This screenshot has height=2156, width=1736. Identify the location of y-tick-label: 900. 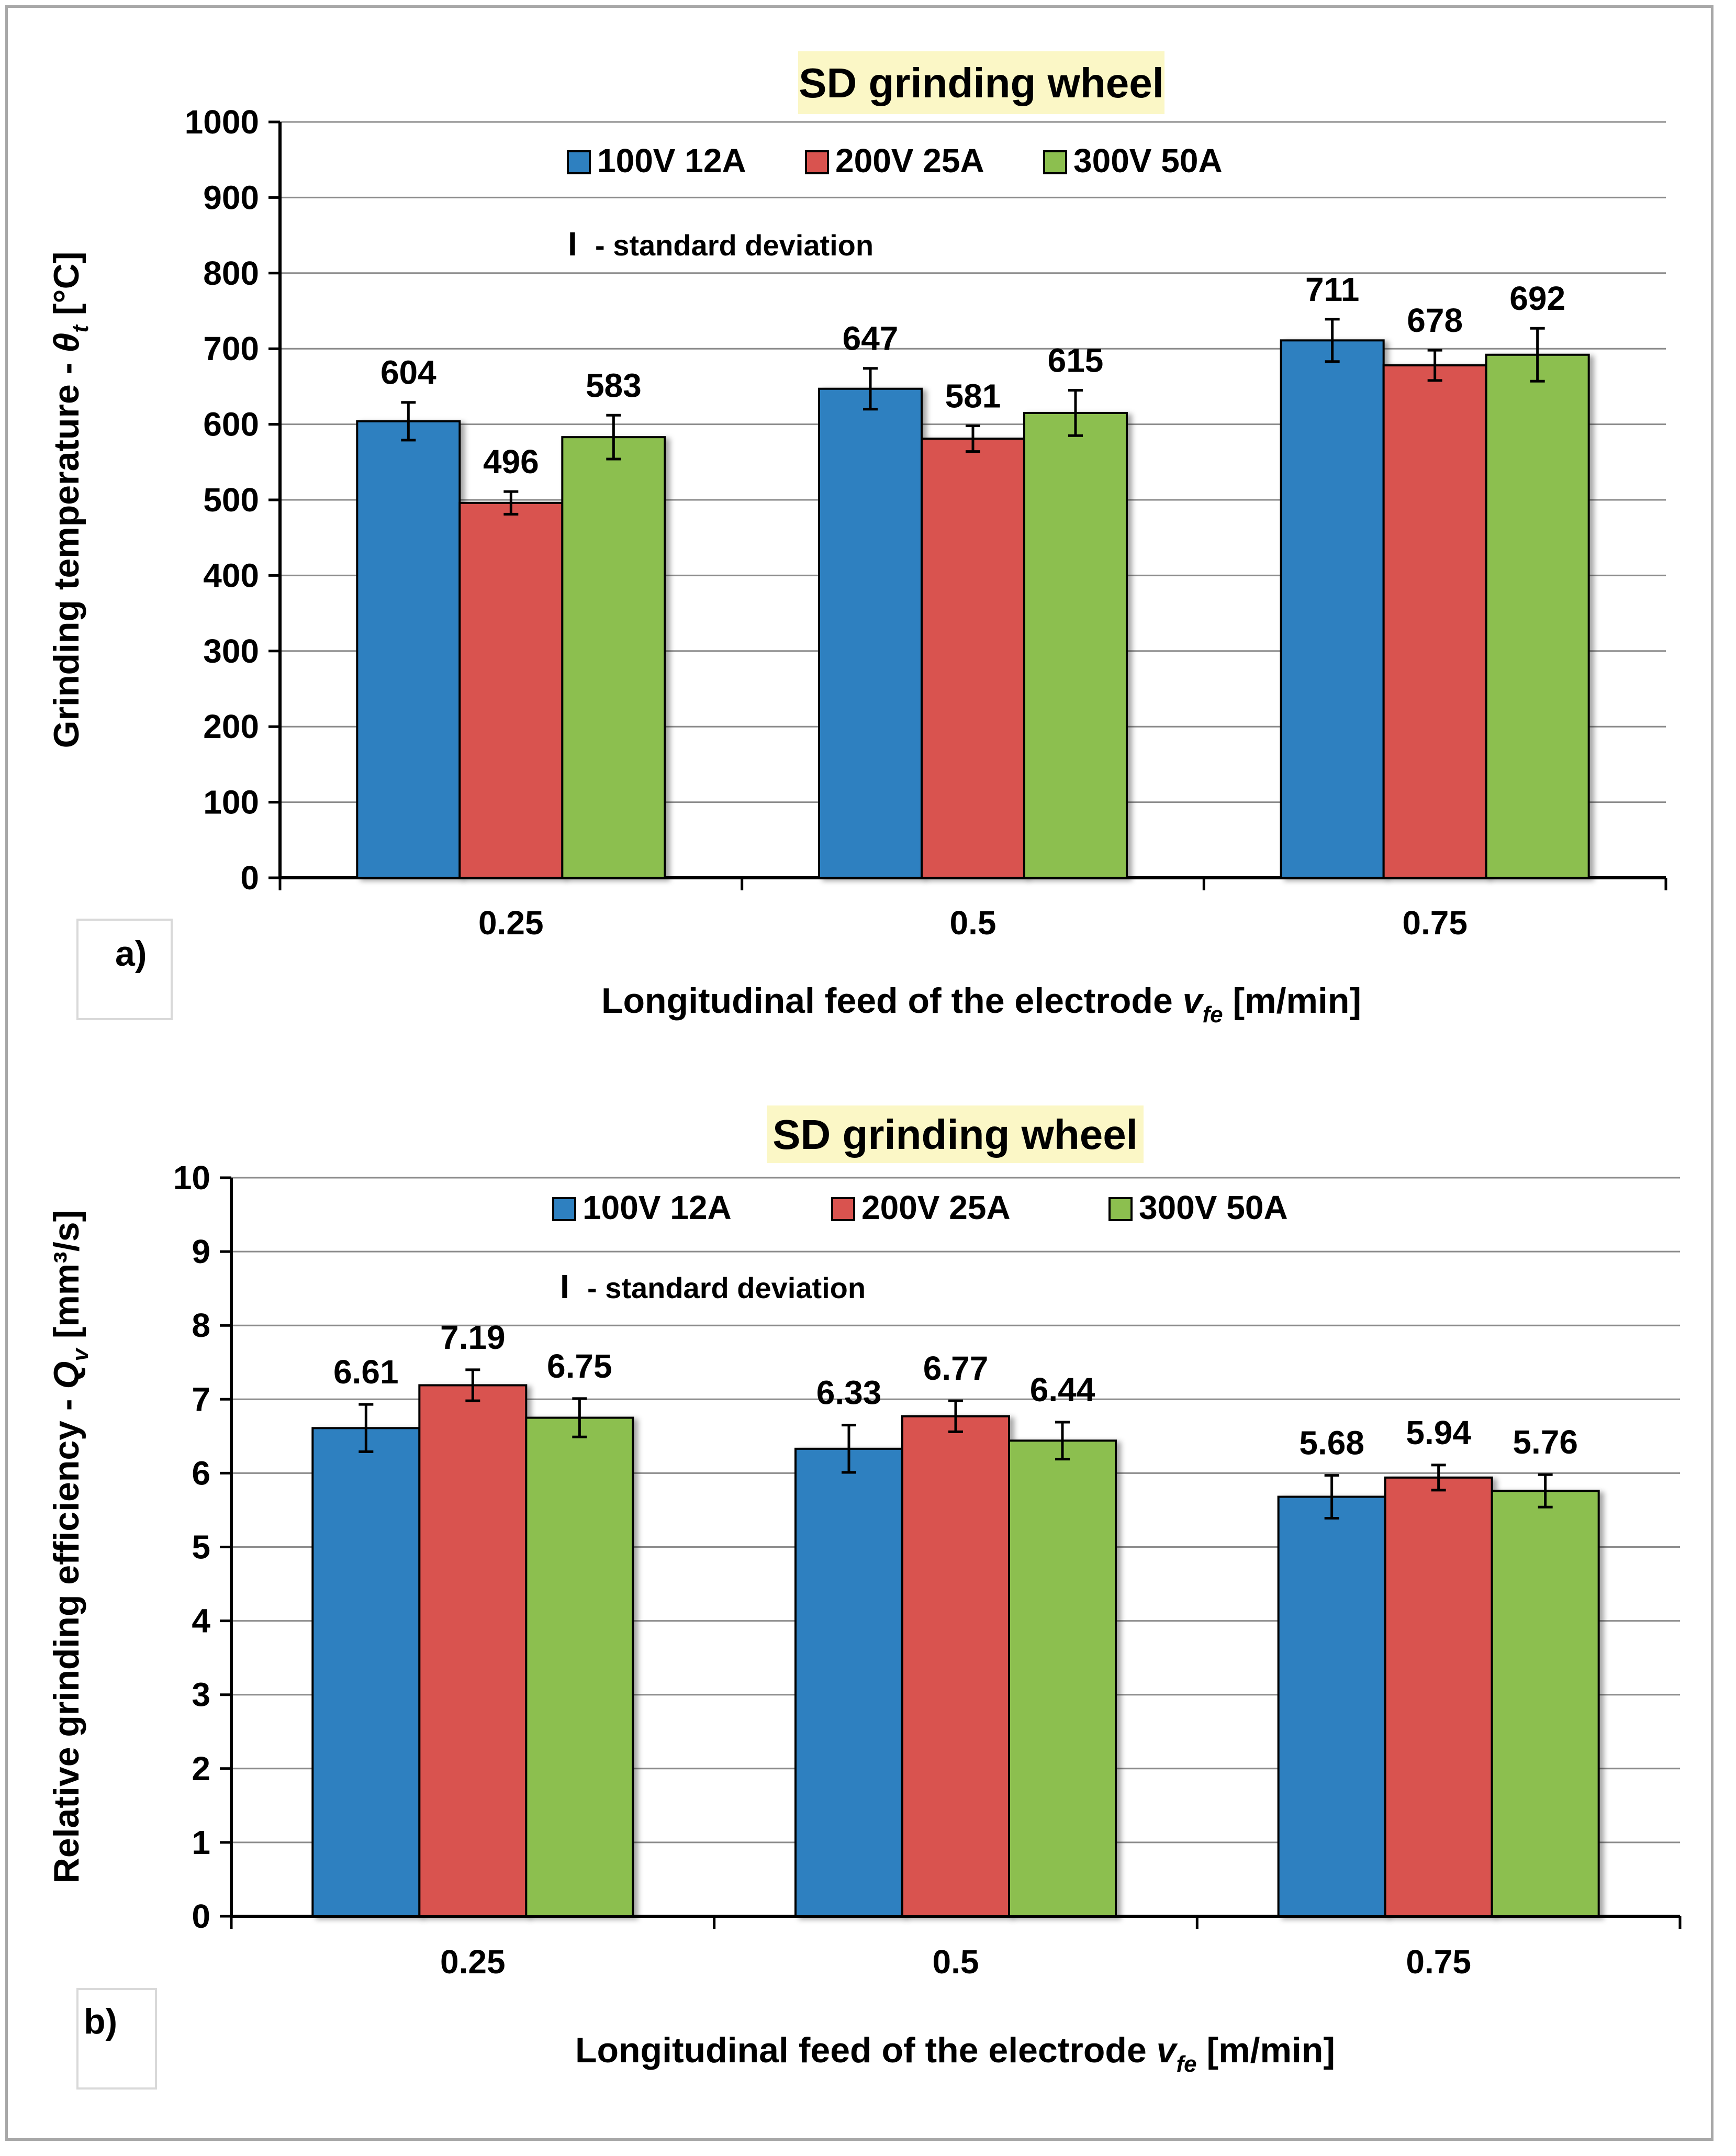
(231, 197).